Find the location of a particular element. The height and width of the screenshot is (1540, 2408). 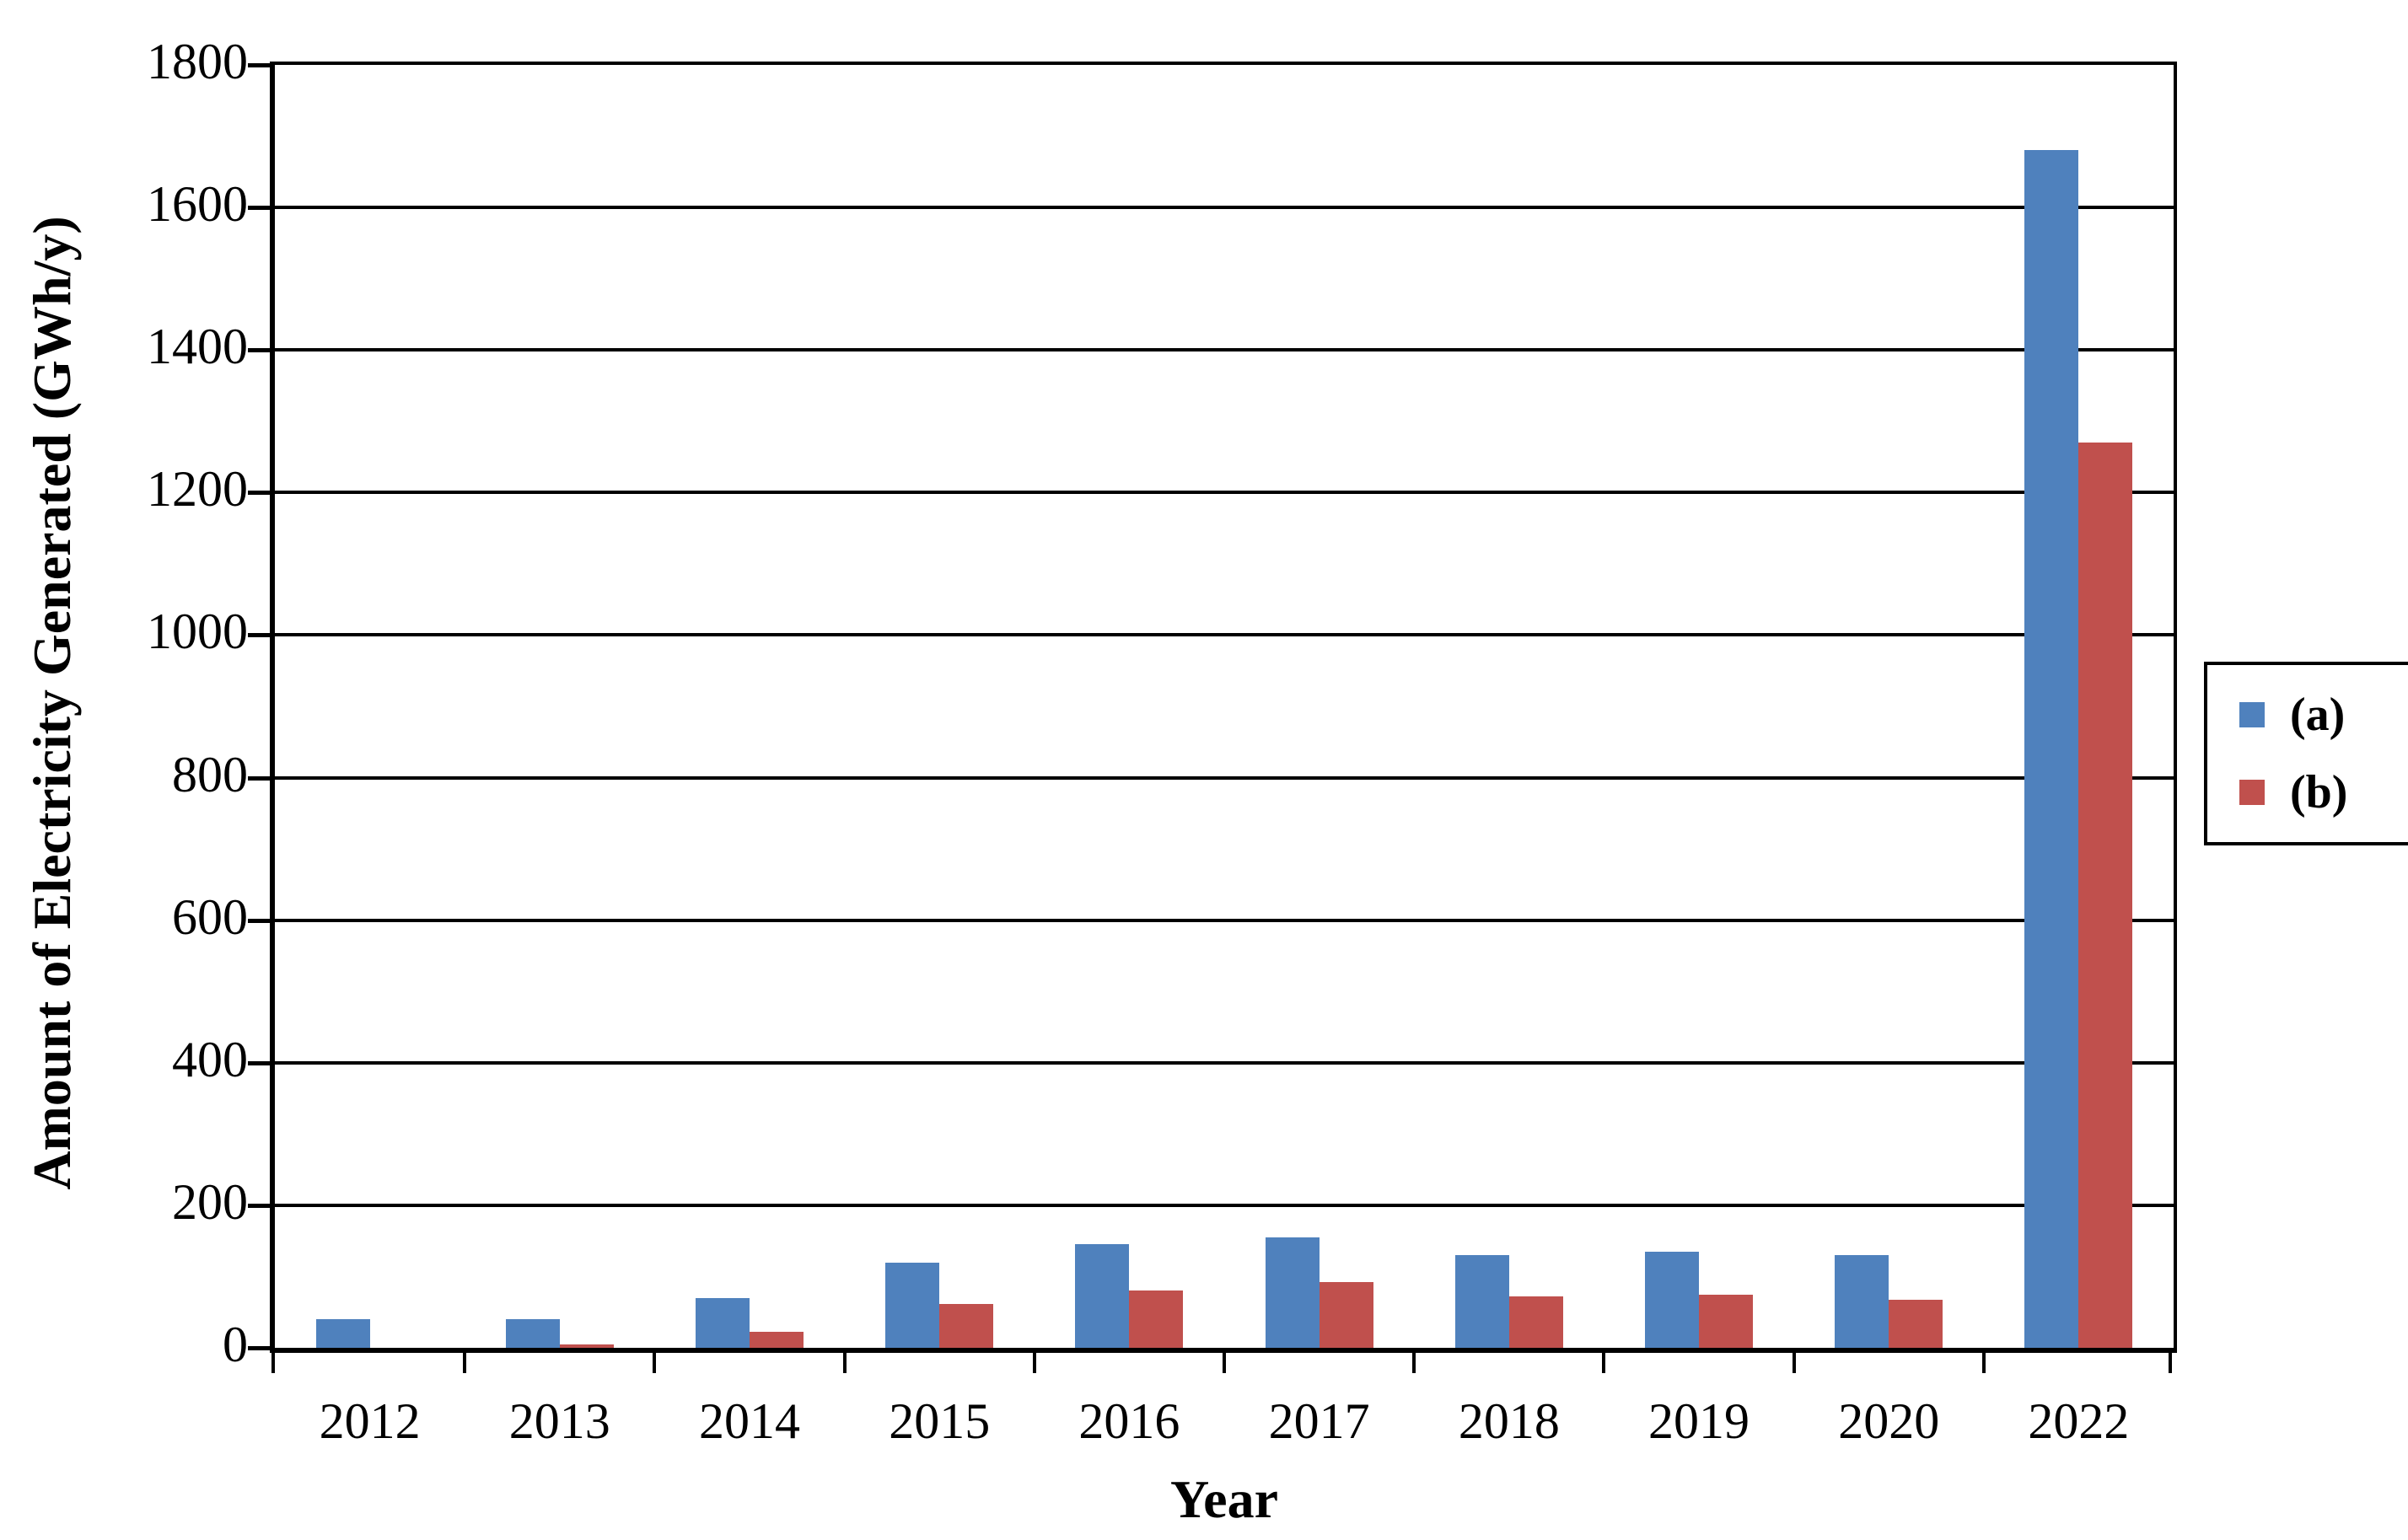

x-tick-label-2012: 2012 is located at coordinates (370, 1421).